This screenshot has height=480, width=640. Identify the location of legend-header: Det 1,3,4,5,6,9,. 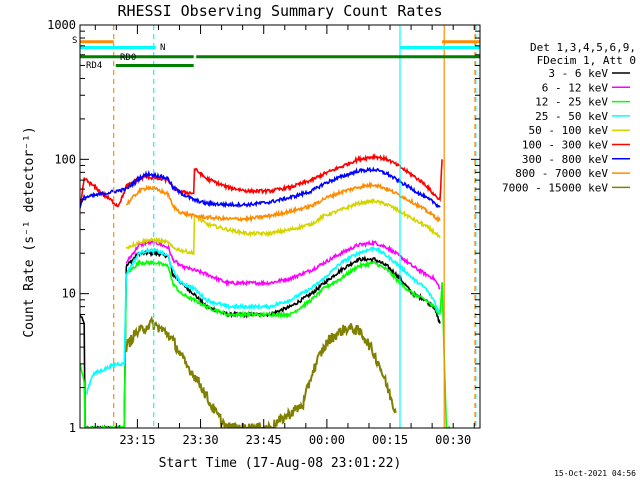
(583, 47).